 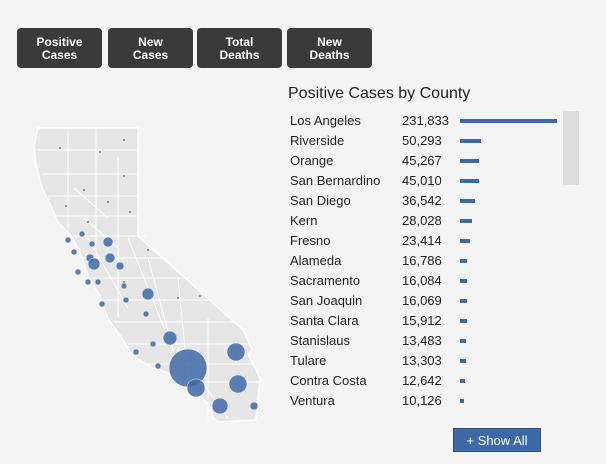 I want to click on county-row: Sacramento 16,084, so click(x=425, y=282).